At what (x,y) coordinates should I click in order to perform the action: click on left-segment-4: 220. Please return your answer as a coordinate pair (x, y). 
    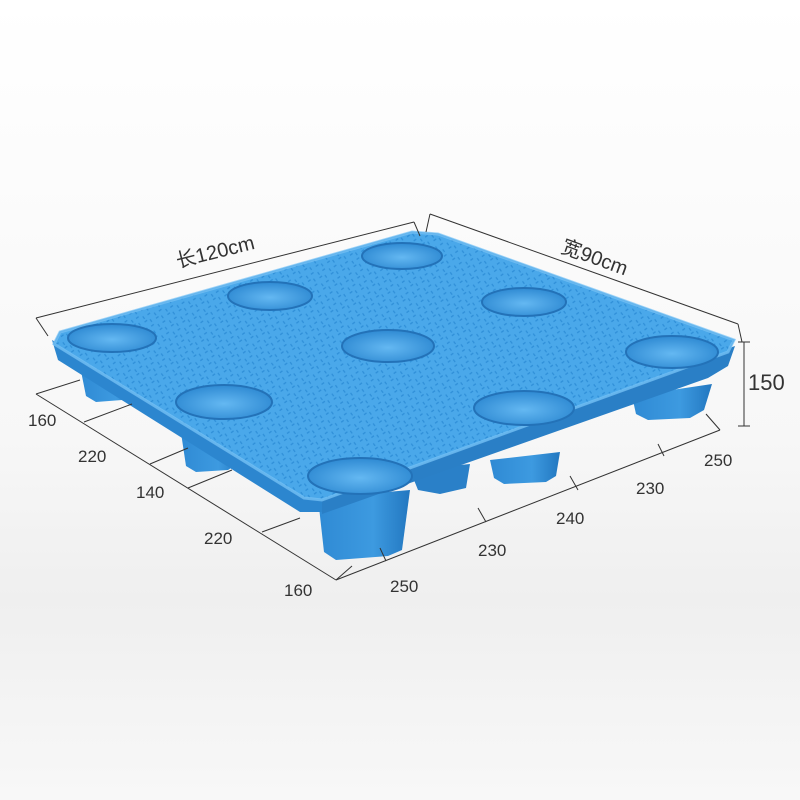
    Looking at the image, I should click on (218, 538).